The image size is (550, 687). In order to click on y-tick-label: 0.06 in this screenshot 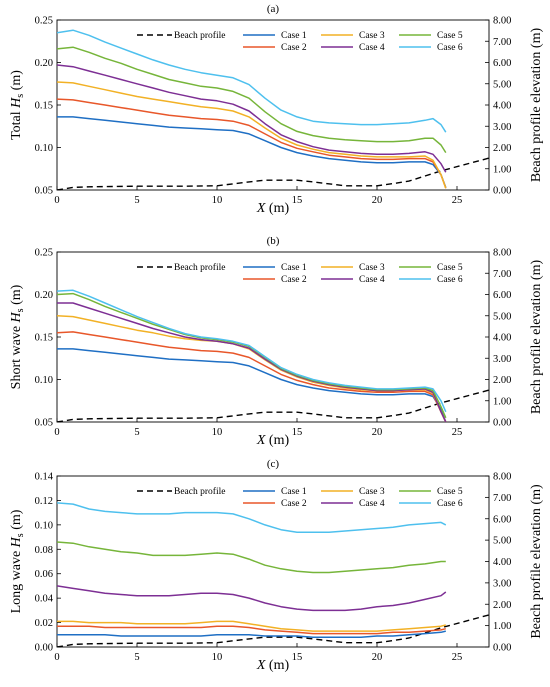, I will do `click(44, 574)`.